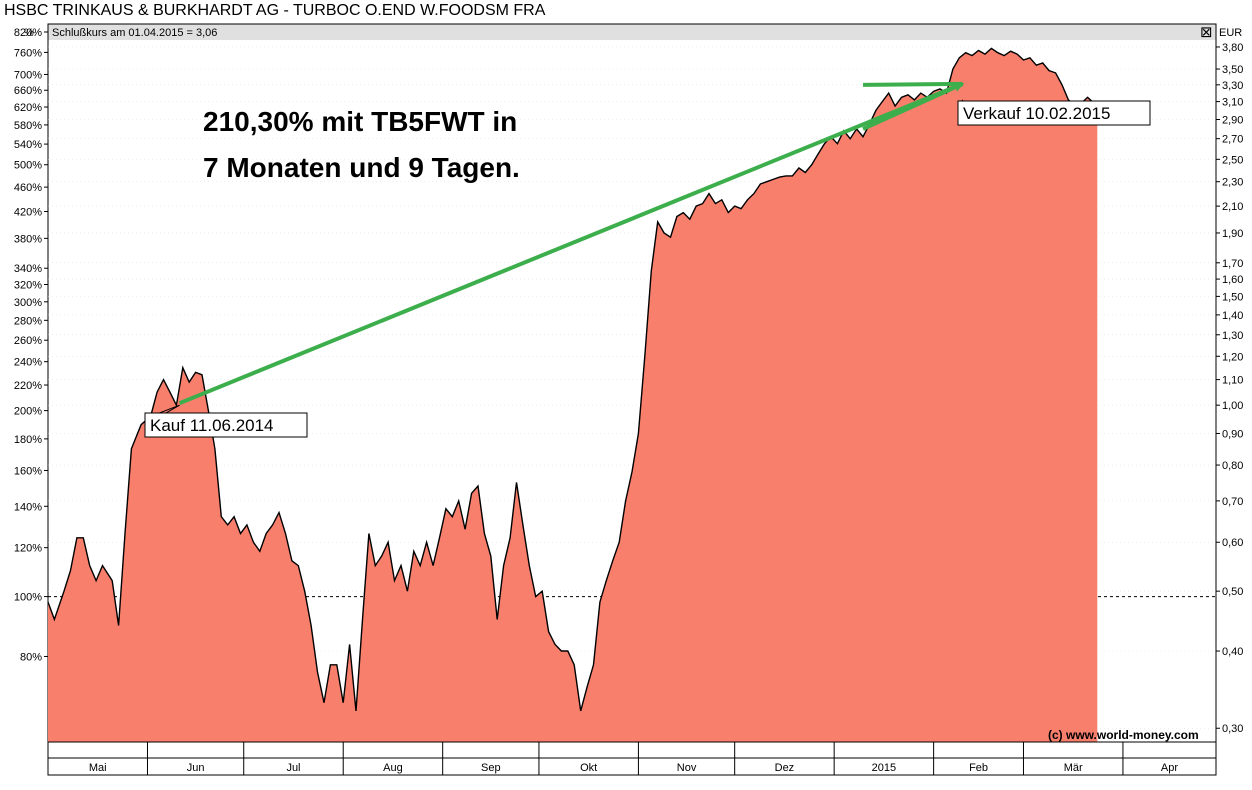 The height and width of the screenshot is (790, 1252). I want to click on left-tick-label: 660%, so click(28, 91).